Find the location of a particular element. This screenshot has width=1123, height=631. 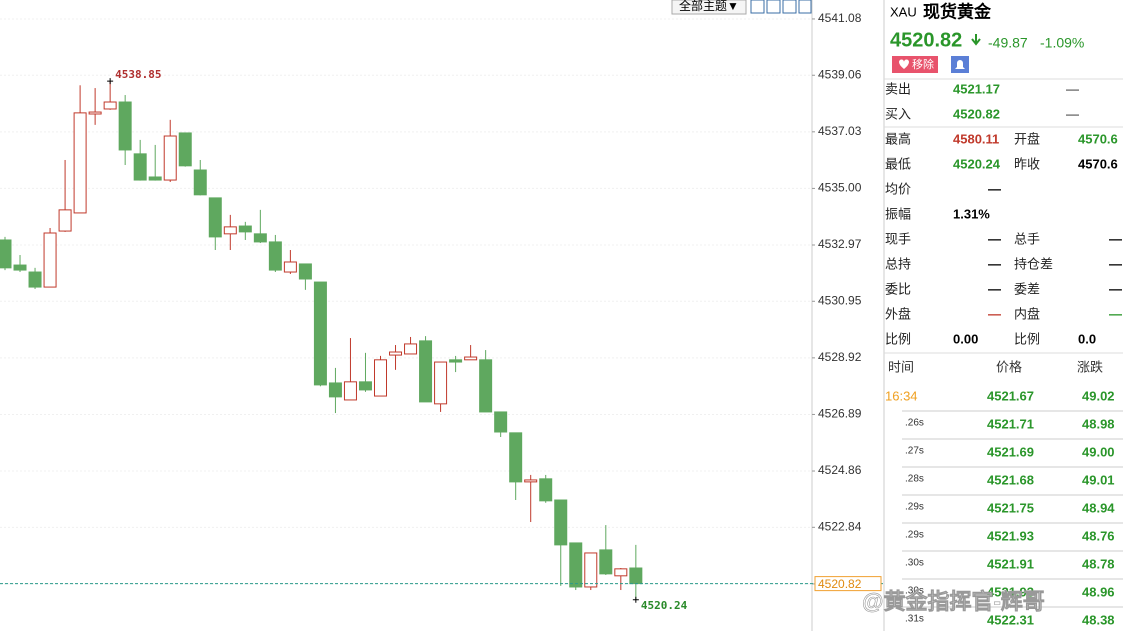

field-extra: — is located at coordinates (1072, 88).